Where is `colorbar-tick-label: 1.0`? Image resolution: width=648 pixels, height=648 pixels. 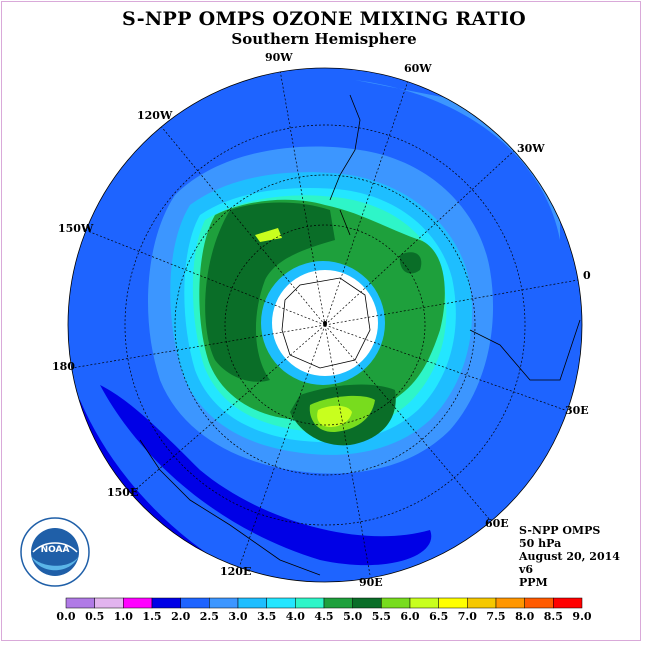 colorbar-tick-label: 1.0 is located at coordinates (123, 616).